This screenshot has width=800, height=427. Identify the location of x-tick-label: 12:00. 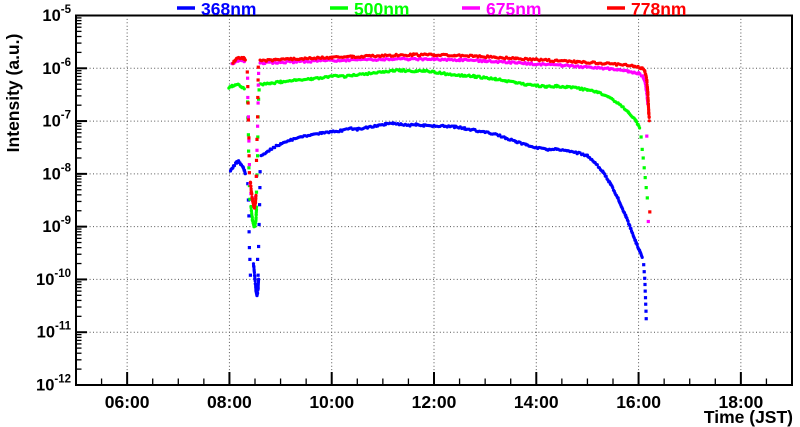
(434, 402).